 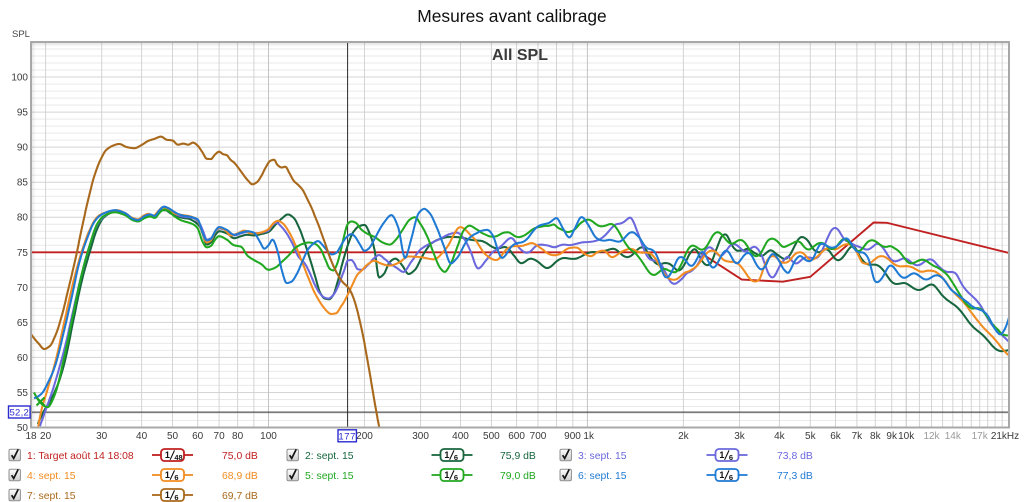 I want to click on svg-text: 9k, so click(x=892, y=436).